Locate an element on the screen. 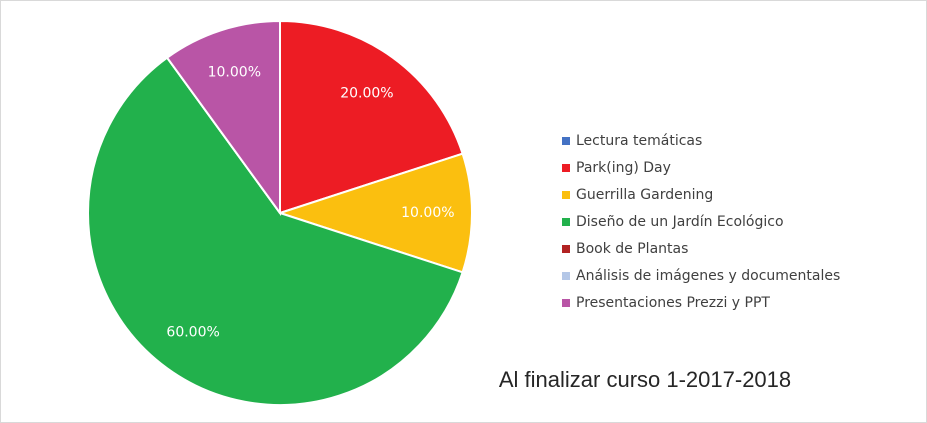  legend-label: Lectura temáticas is located at coordinates (639, 141).